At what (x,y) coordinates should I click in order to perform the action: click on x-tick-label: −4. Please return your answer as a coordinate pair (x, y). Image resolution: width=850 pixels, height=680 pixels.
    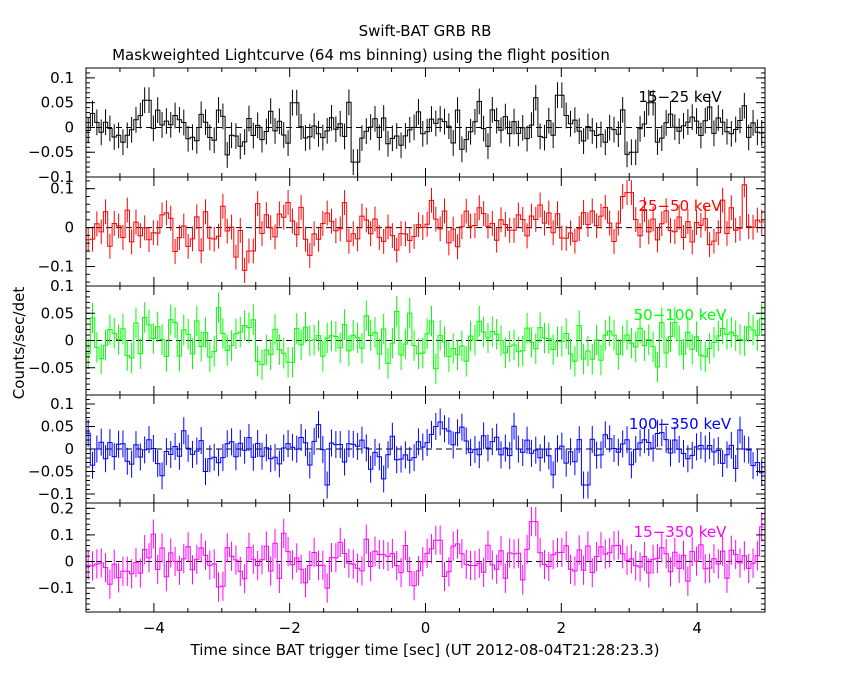
    Looking at the image, I should click on (154, 628).